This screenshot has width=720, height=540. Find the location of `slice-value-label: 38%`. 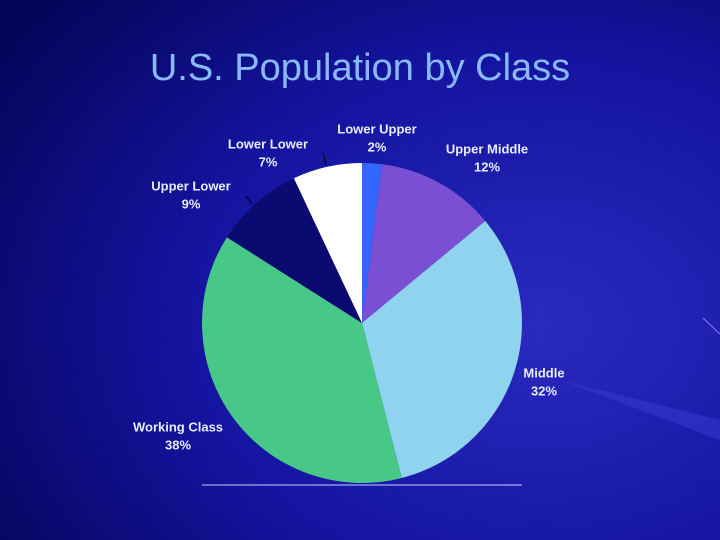

slice-value-label: 38% is located at coordinates (178, 444).